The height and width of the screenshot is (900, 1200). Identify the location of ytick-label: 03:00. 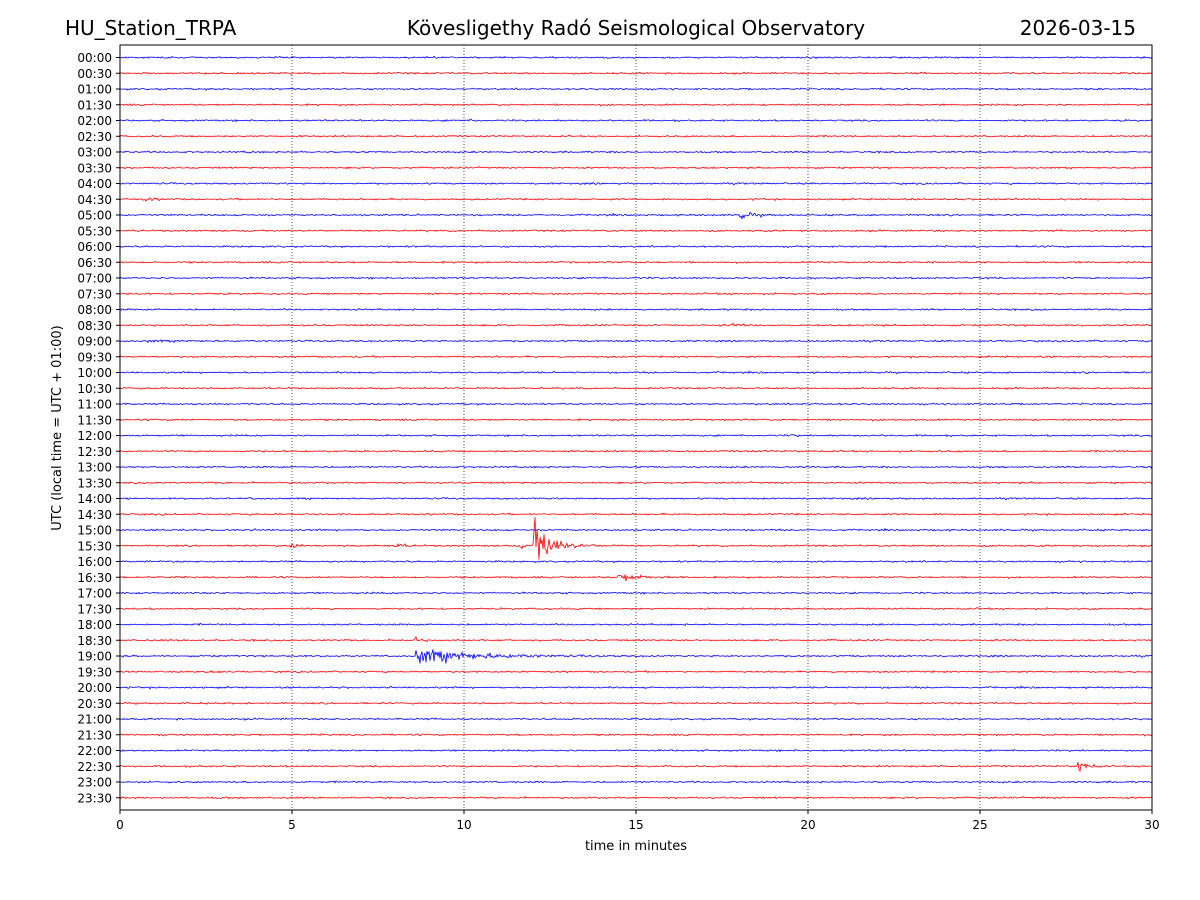
(94, 153).